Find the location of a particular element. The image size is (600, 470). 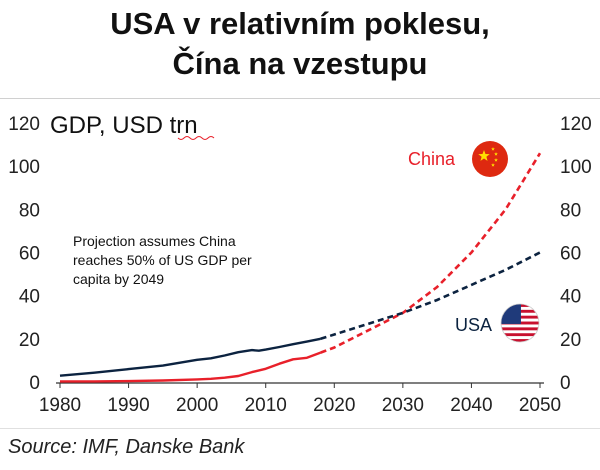

usa-flag-canton is located at coordinates (511, 314).